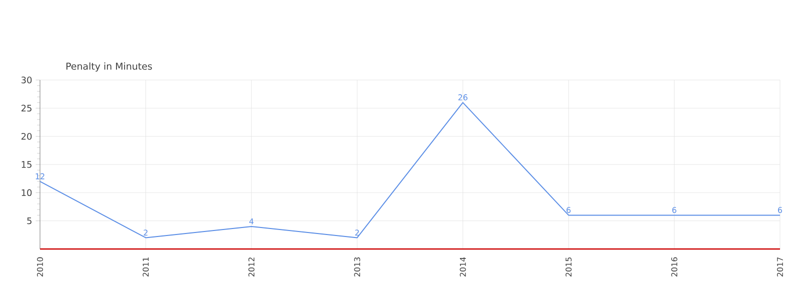 Image resolution: width=800 pixels, height=300 pixels. Describe the element at coordinates (109, 67) in the screenshot. I see `chart-title: Penalty in Minutes` at that location.